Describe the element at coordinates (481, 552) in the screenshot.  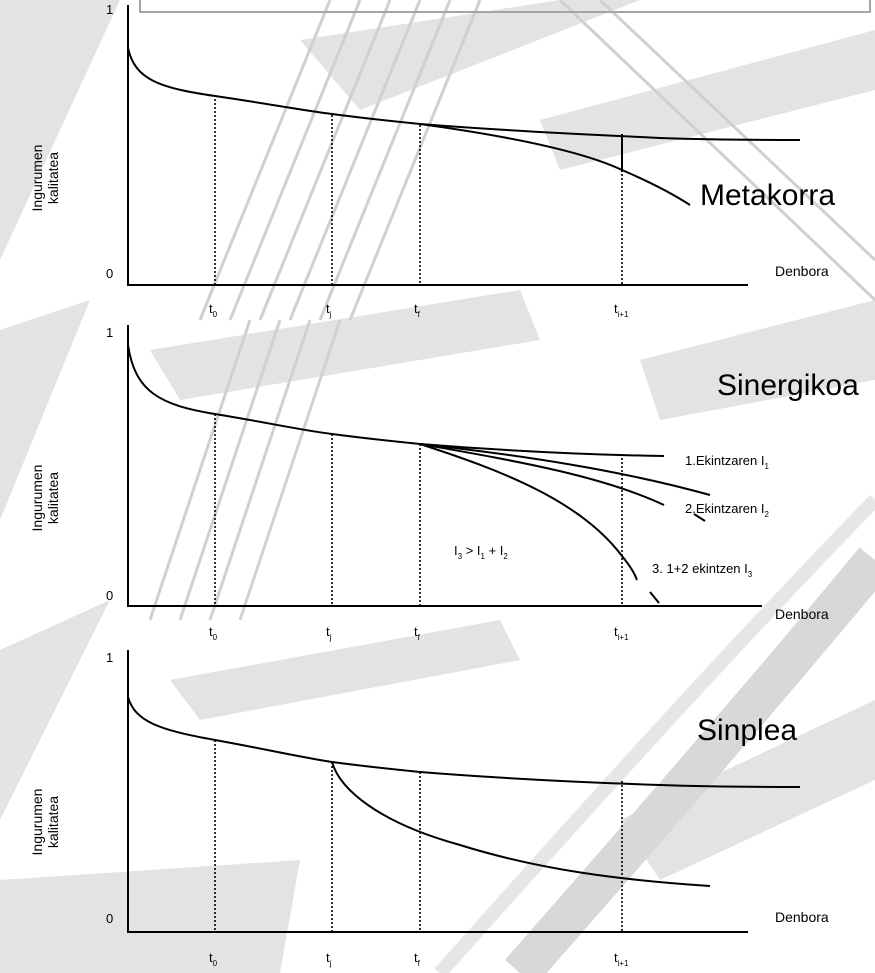
I see `formula-label: I3 > I1 + I2` at that location.